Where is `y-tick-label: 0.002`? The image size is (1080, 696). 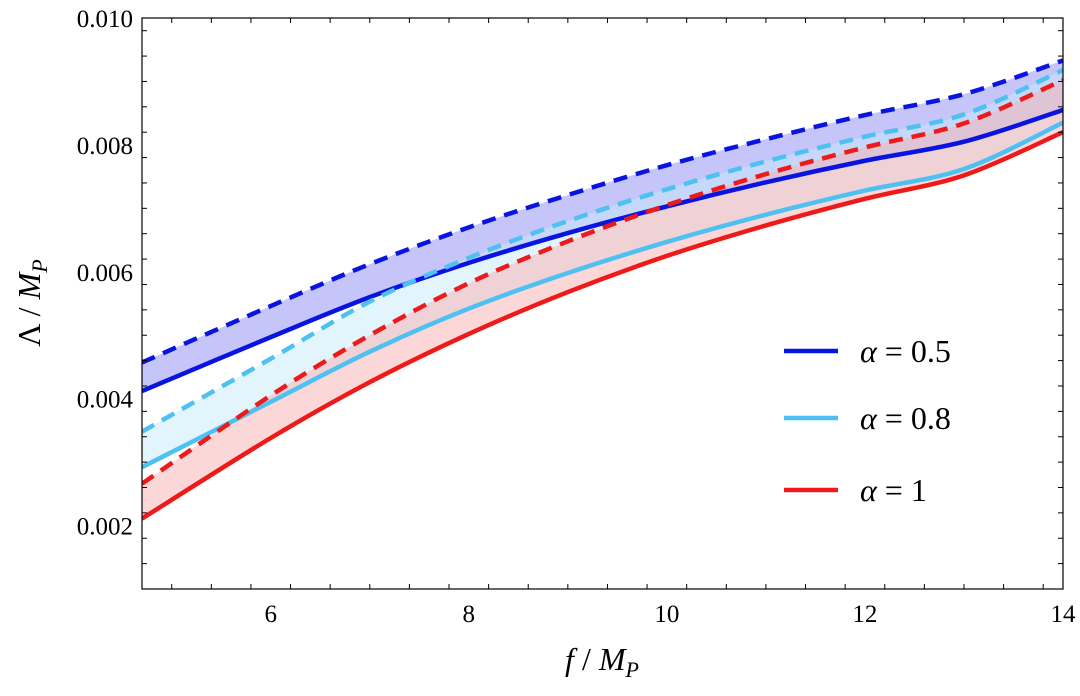
y-tick-label: 0.002 is located at coordinates (105, 527).